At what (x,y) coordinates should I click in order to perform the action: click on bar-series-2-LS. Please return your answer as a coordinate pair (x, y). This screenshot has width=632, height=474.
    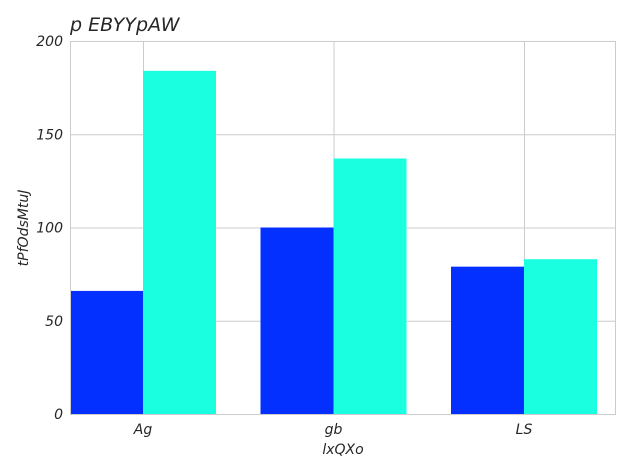
    Looking at the image, I should click on (560, 336).